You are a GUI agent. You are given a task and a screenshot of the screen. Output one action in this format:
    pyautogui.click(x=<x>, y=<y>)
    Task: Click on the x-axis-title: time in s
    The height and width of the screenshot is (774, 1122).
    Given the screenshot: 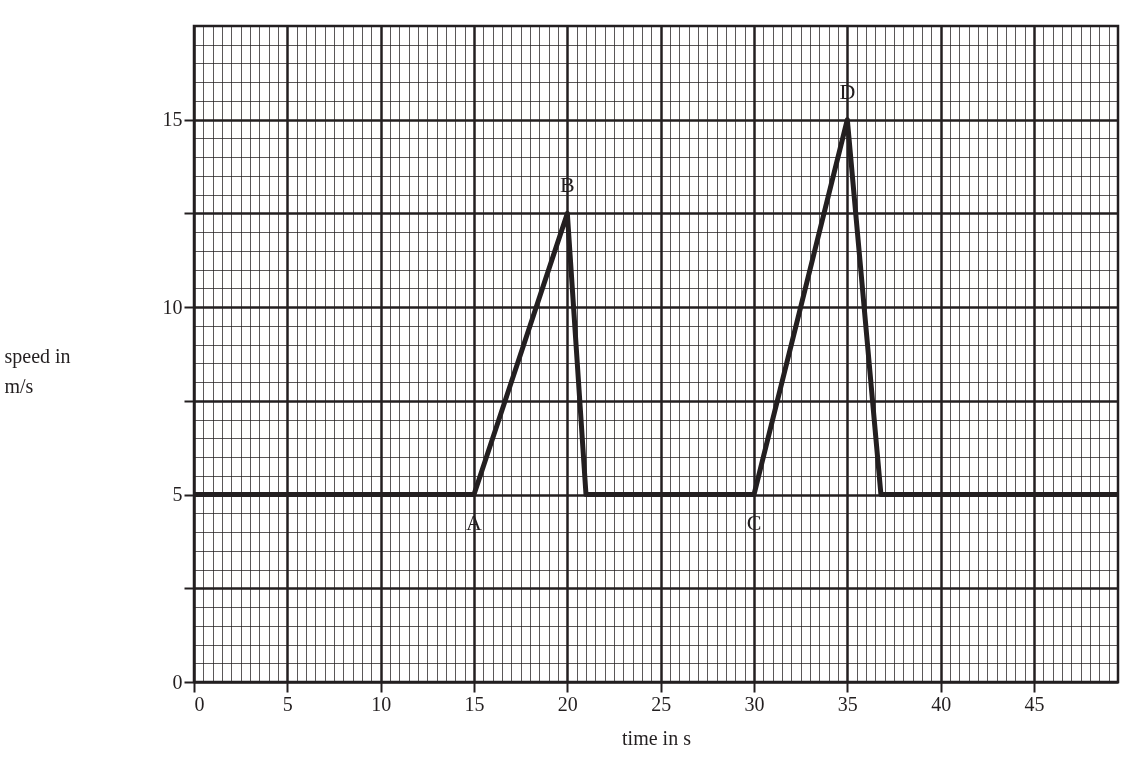 What is the action you would take?
    pyautogui.click(x=657, y=737)
    